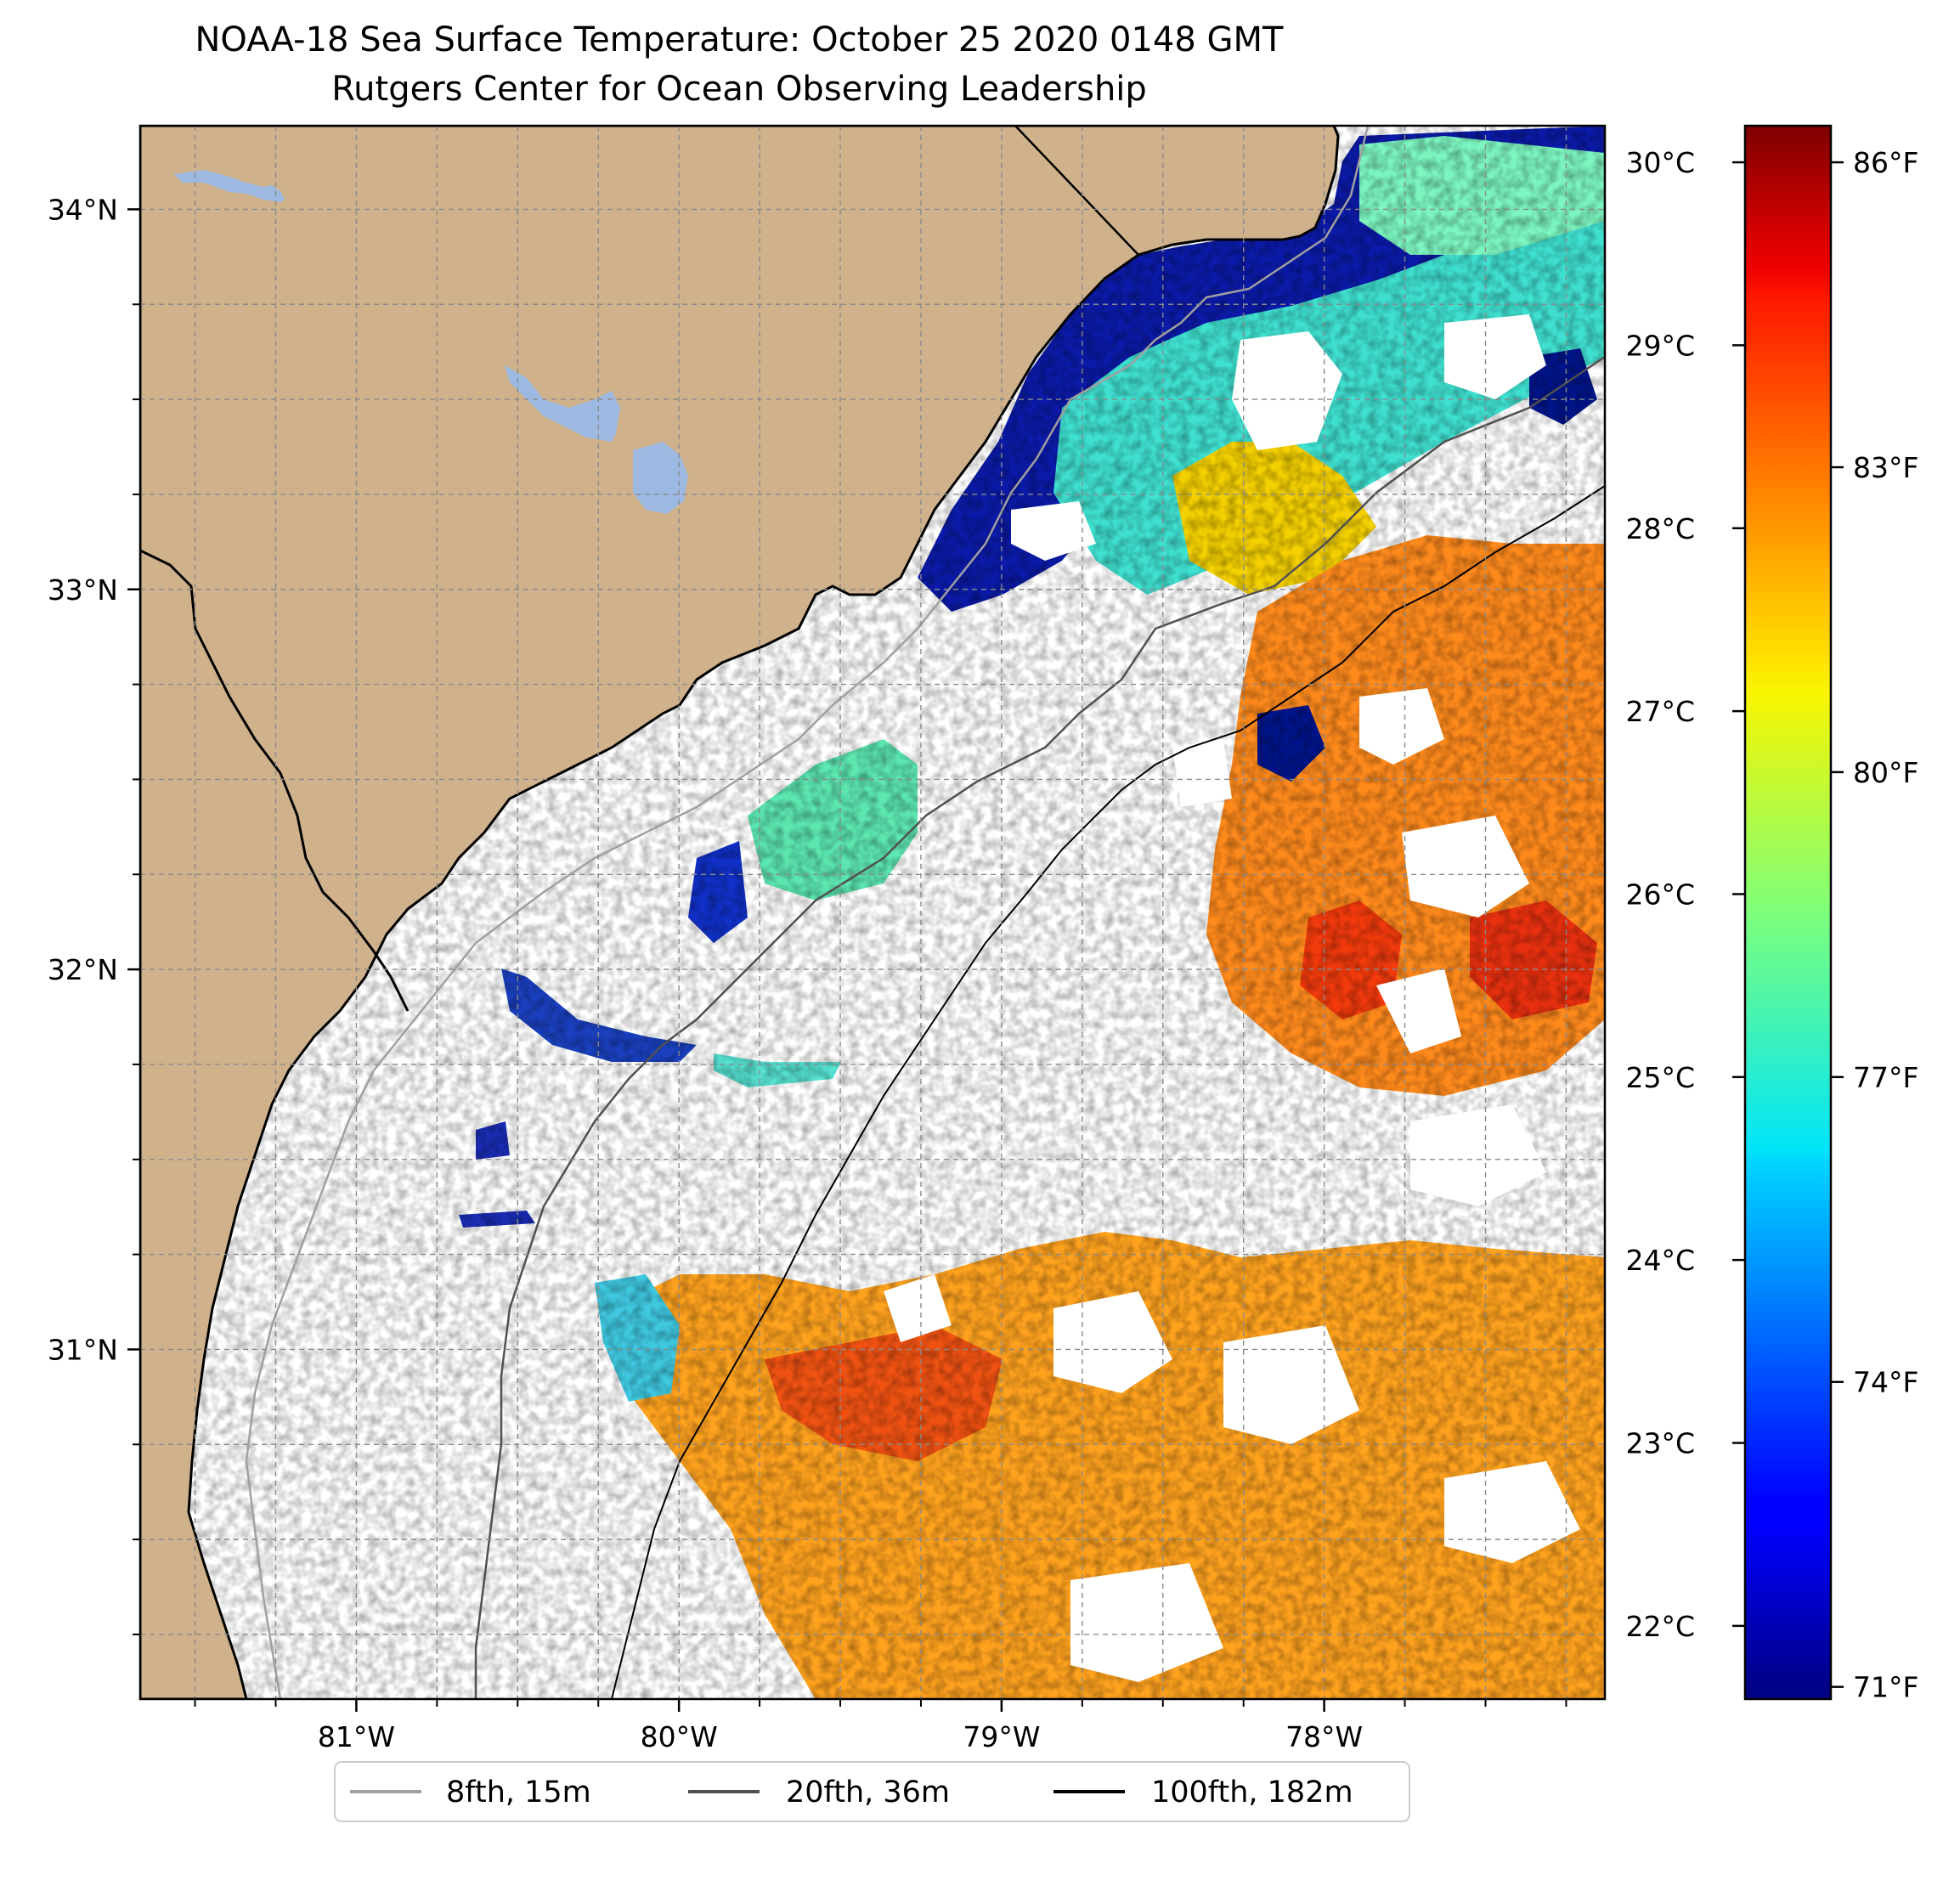  Describe the element at coordinates (83, 590) in the screenshot. I see `lat-tick-label: 33°N` at that location.